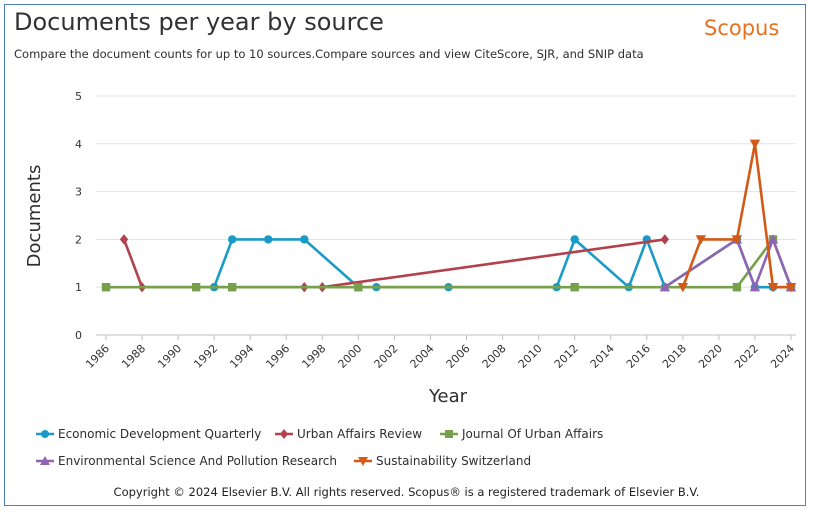 The height and width of the screenshot is (512, 813). I want to click on legend-label: Sustainability Switzerland, so click(454, 461).